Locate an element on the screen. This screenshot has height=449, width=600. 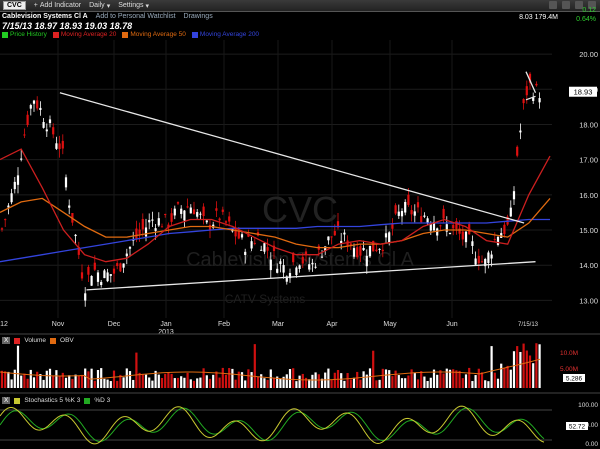
timeframe-select: Daily ▾ is located at coordinates (99, 6).